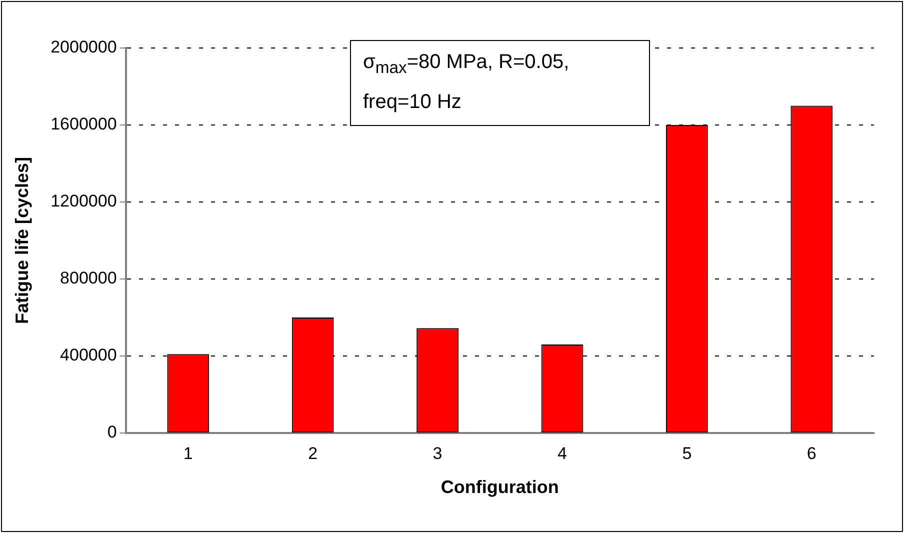  What do you see at coordinates (188, 453) in the screenshot?
I see `x-tick-label: 1` at bounding box center [188, 453].